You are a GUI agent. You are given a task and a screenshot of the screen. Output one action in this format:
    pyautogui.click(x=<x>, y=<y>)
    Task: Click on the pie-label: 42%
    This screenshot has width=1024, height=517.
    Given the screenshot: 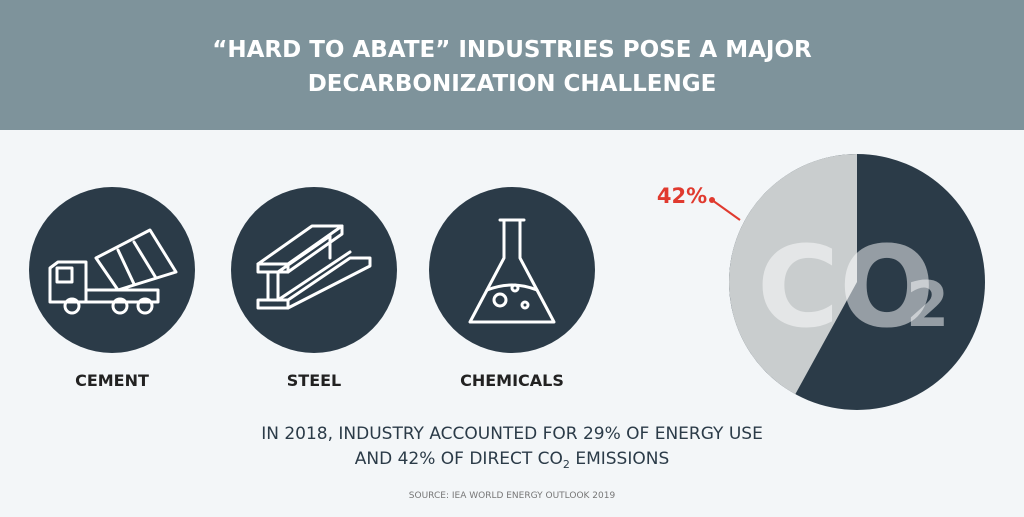 What is the action you would take?
    pyautogui.click(x=682, y=196)
    